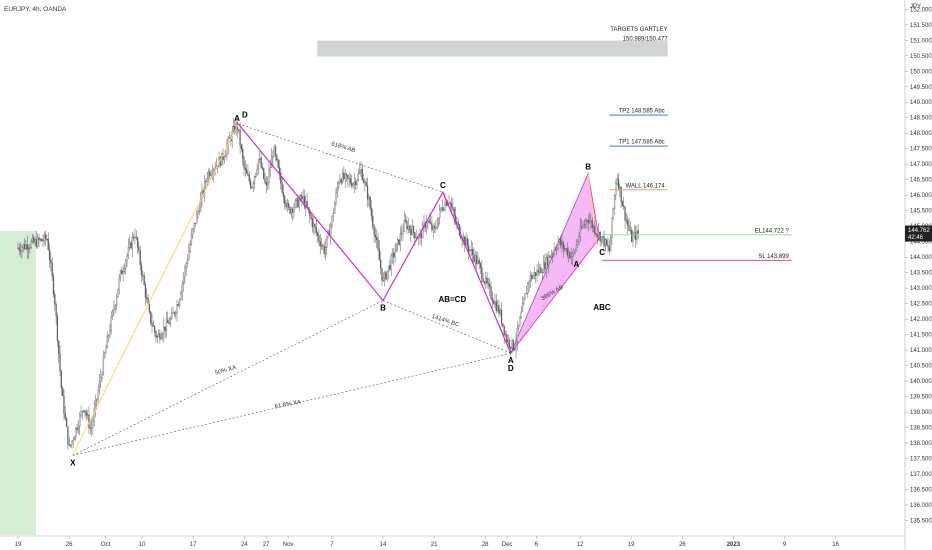  Describe the element at coordinates (245, 114) in the screenshot. I see `point-label-d: D` at that location.